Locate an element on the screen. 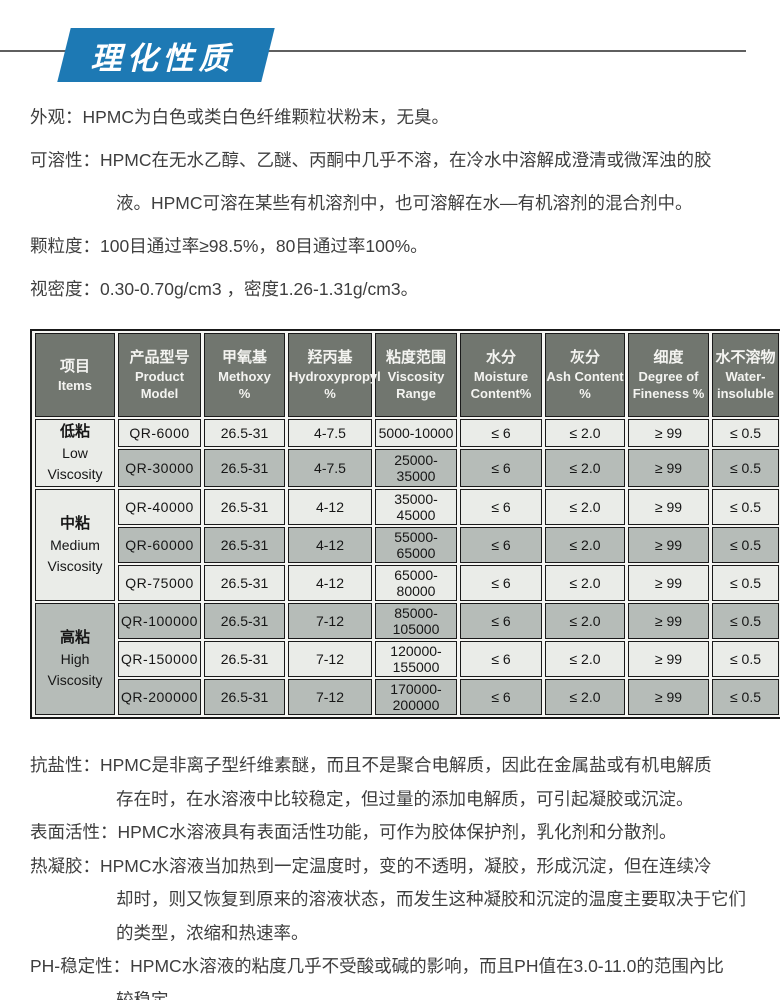 This screenshot has width=780, height=1000. column-header-en: Hydroxypropyl is located at coordinates (335, 376).